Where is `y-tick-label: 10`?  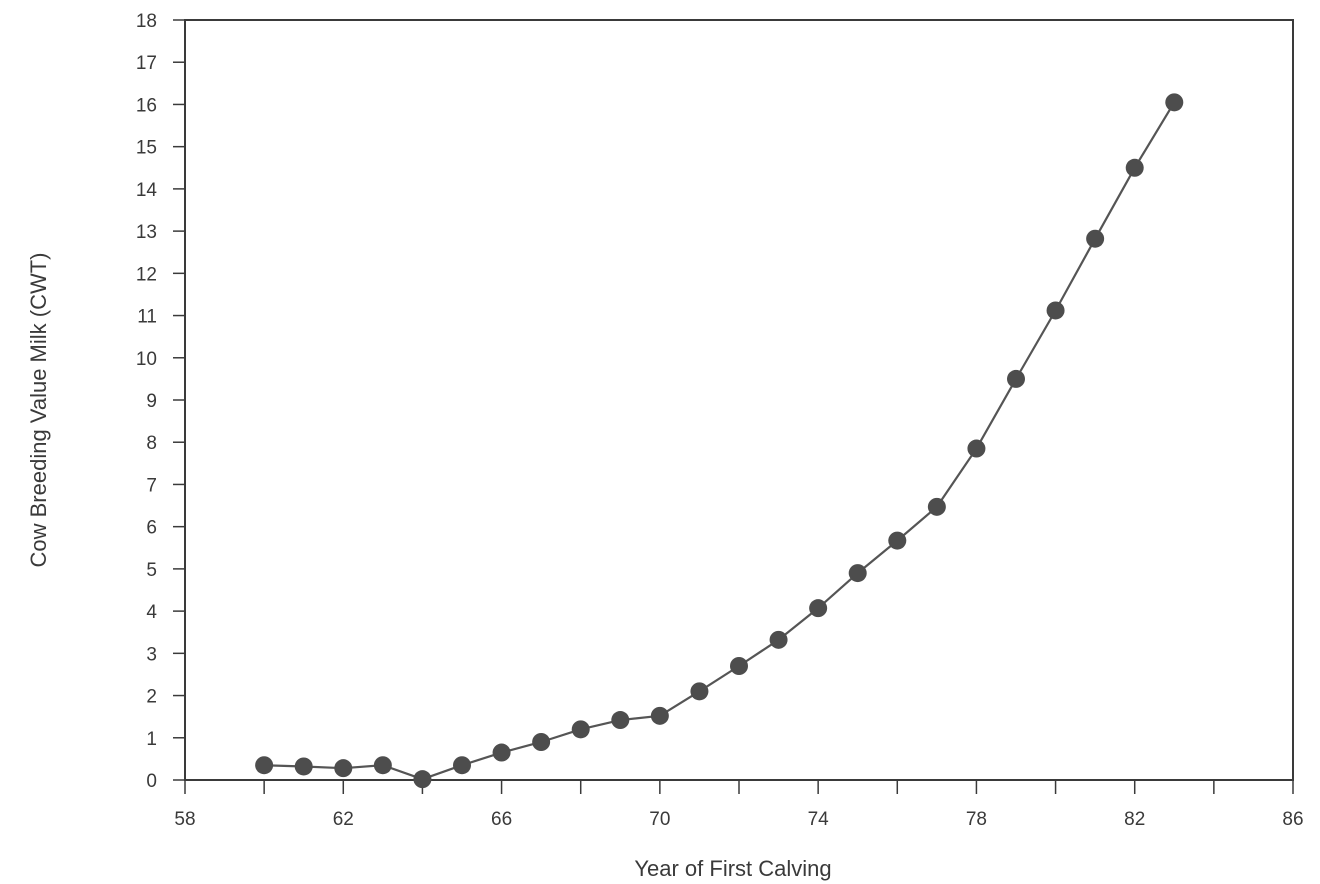
y-tick-label: 10 is located at coordinates (146, 359).